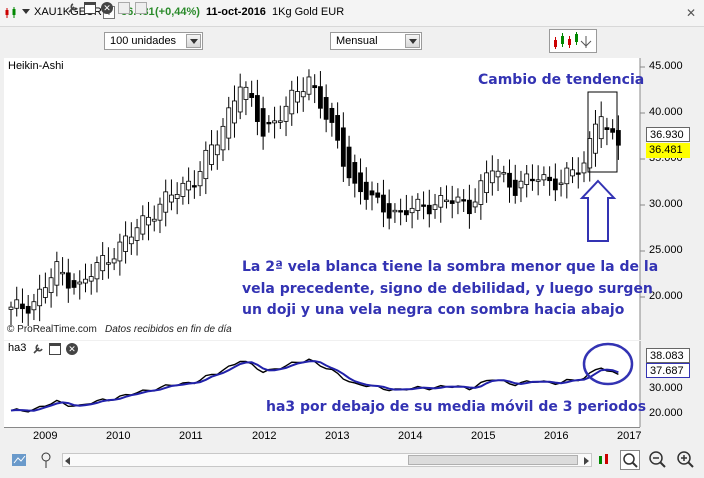 This screenshot has height=478, width=704. Describe the element at coordinates (308, 12) in the screenshot. I see `description-label: 1Kg Gold EUR` at that location.